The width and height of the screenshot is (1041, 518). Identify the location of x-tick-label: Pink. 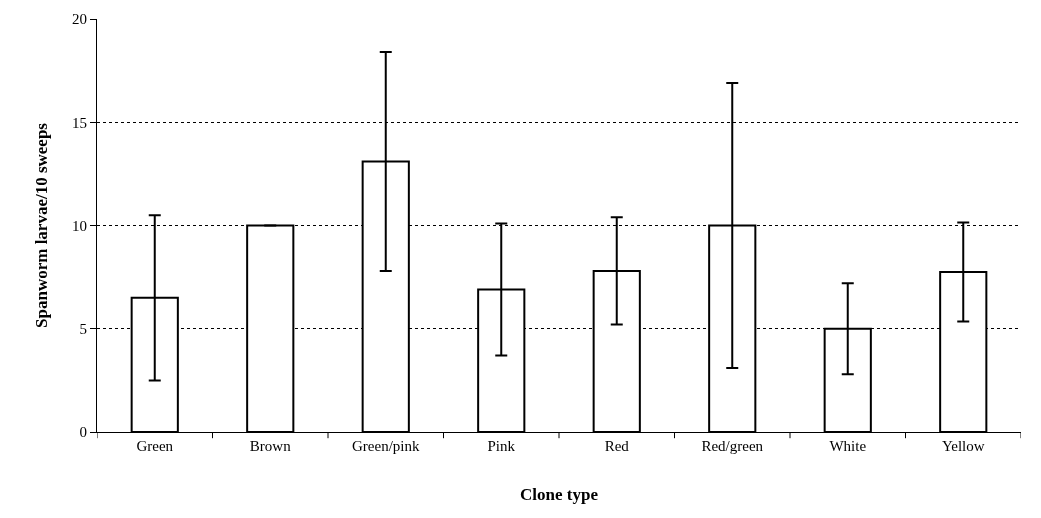
(501, 446).